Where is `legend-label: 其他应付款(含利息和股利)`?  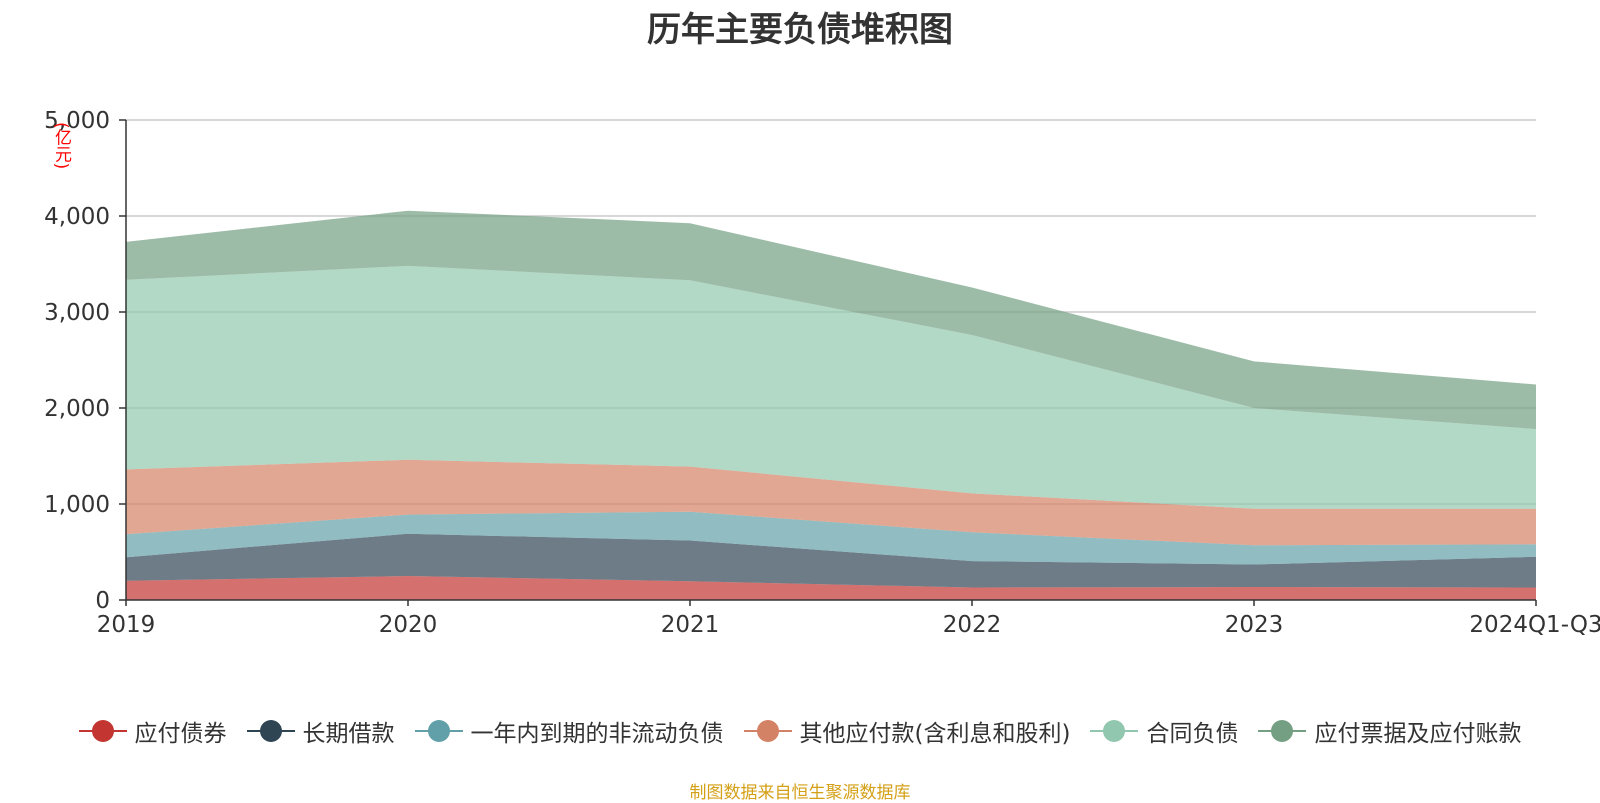 legend-label: 其他应付款(含利息和股利) is located at coordinates (935, 734).